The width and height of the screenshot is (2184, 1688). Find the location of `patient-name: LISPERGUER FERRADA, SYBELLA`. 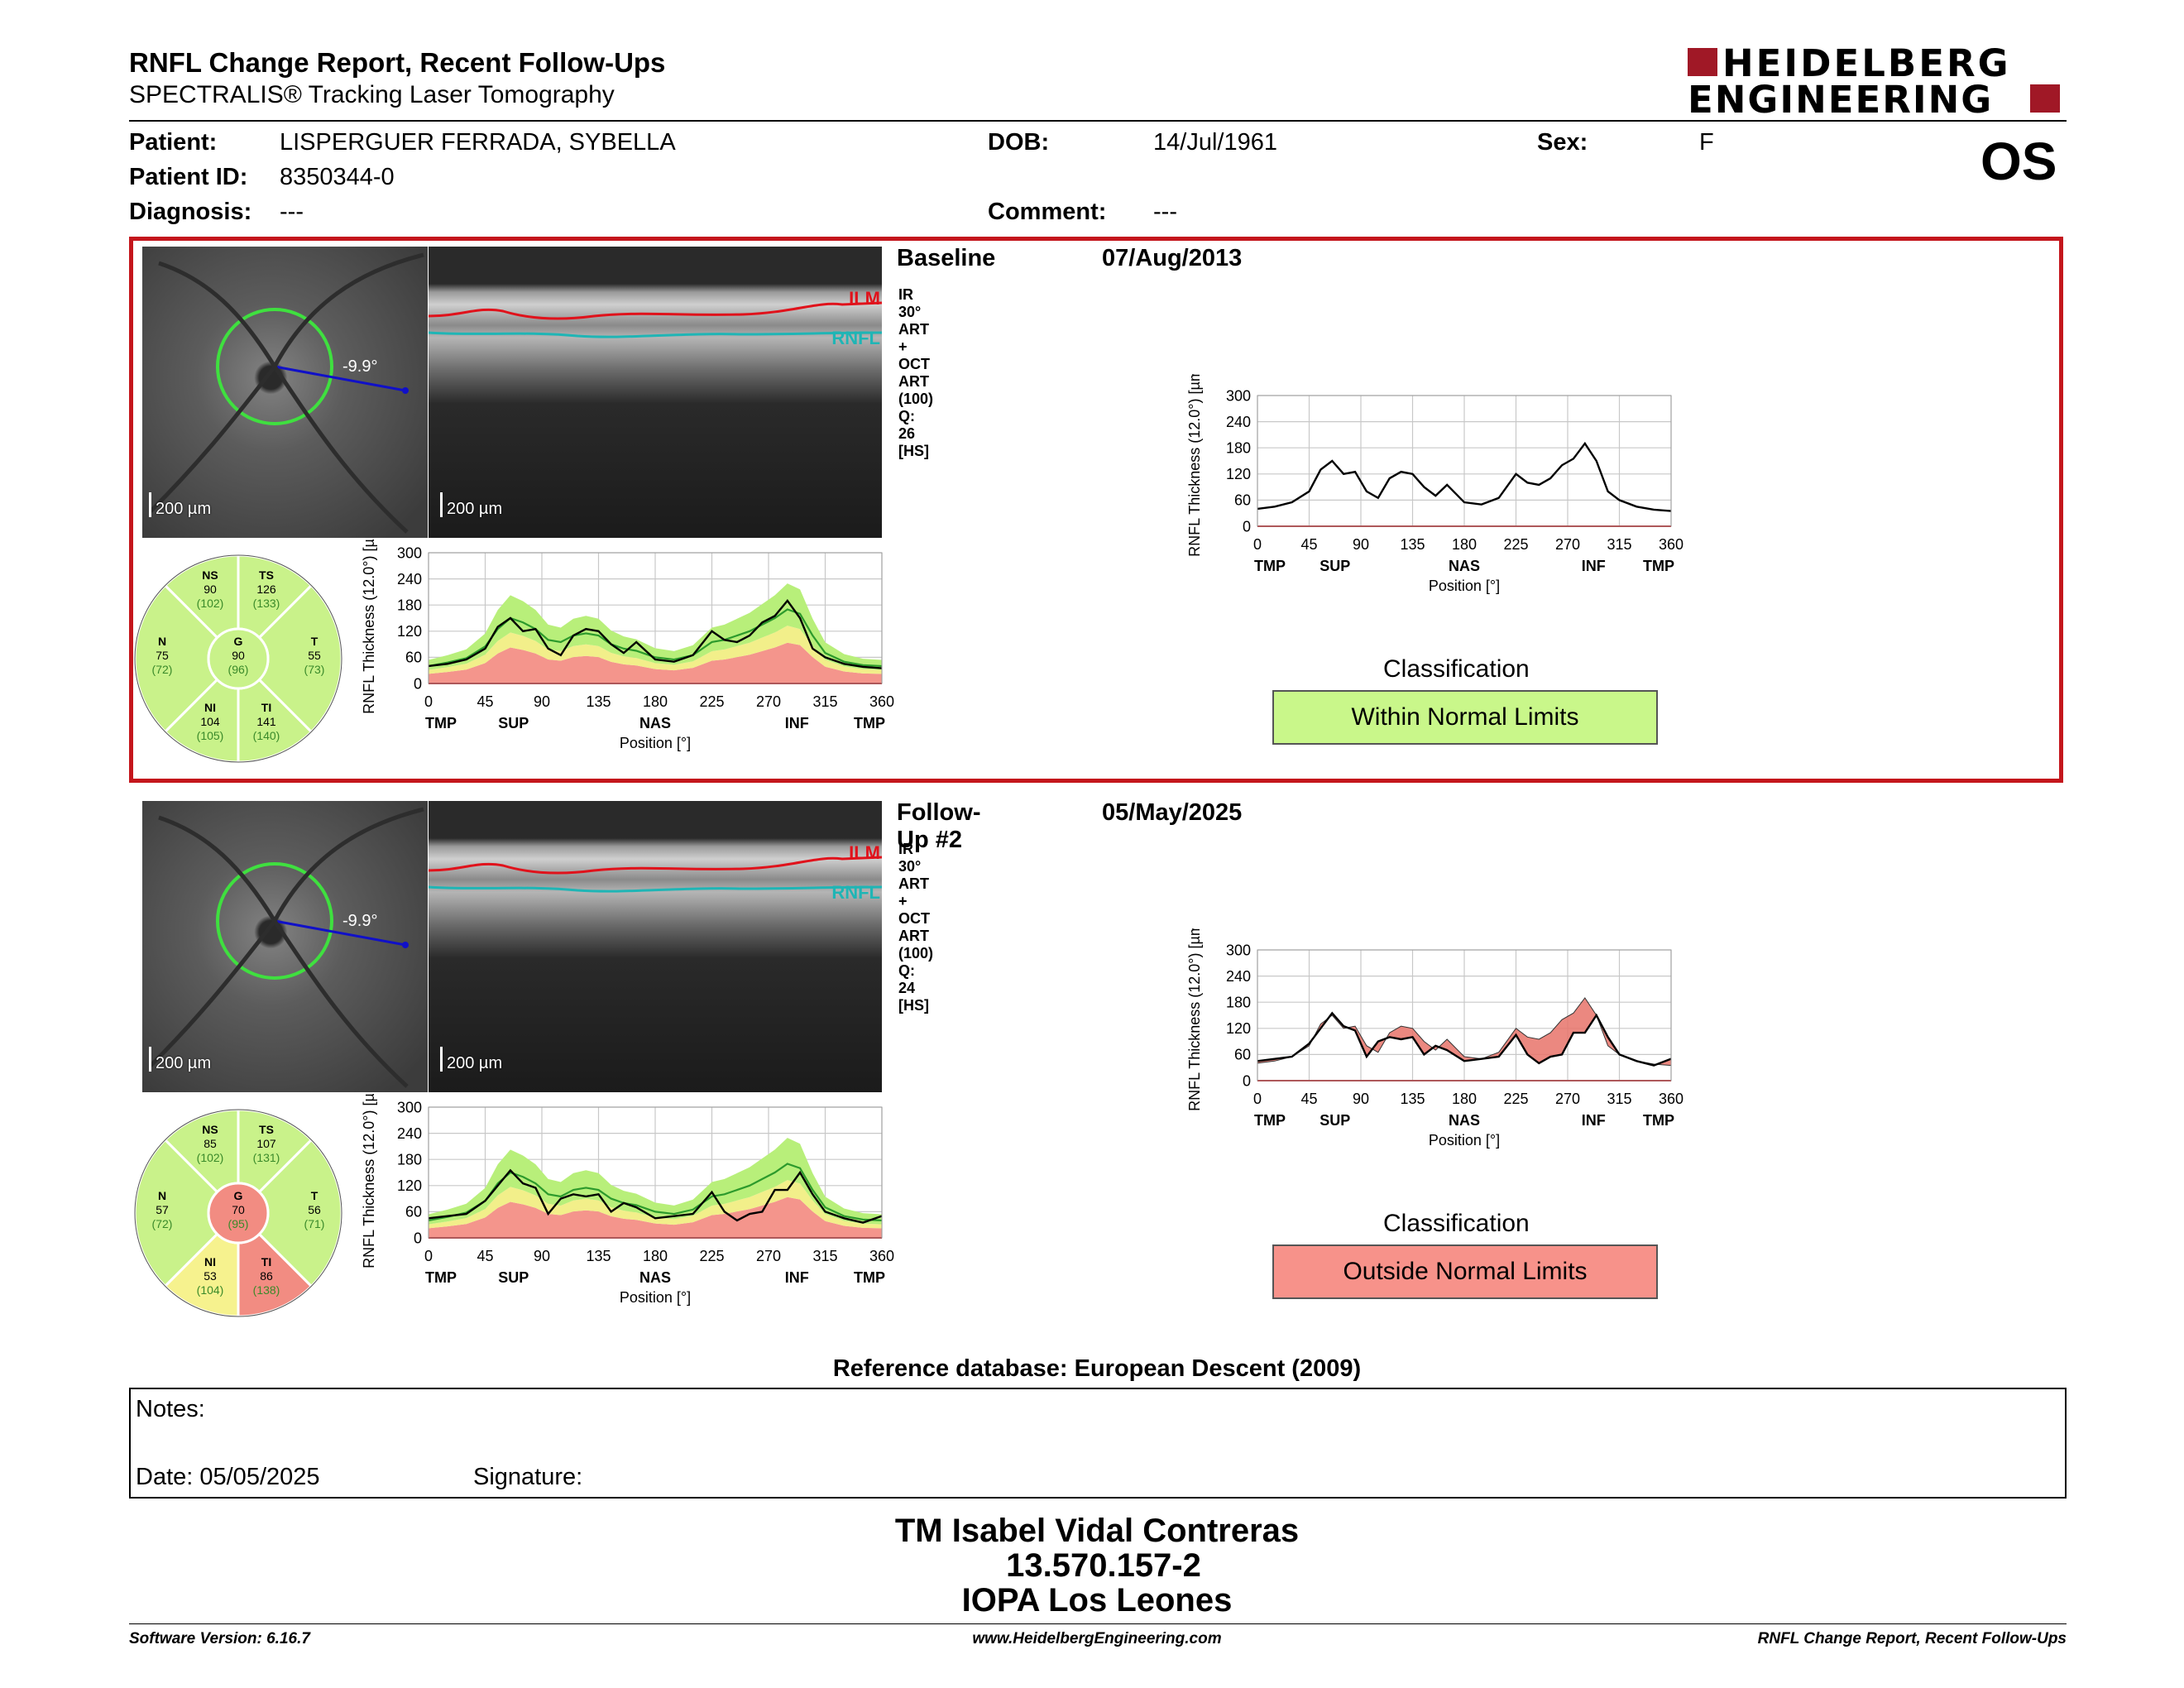

patient-name: LISPERGUER FERRADA, SYBELLA is located at coordinates (478, 142).